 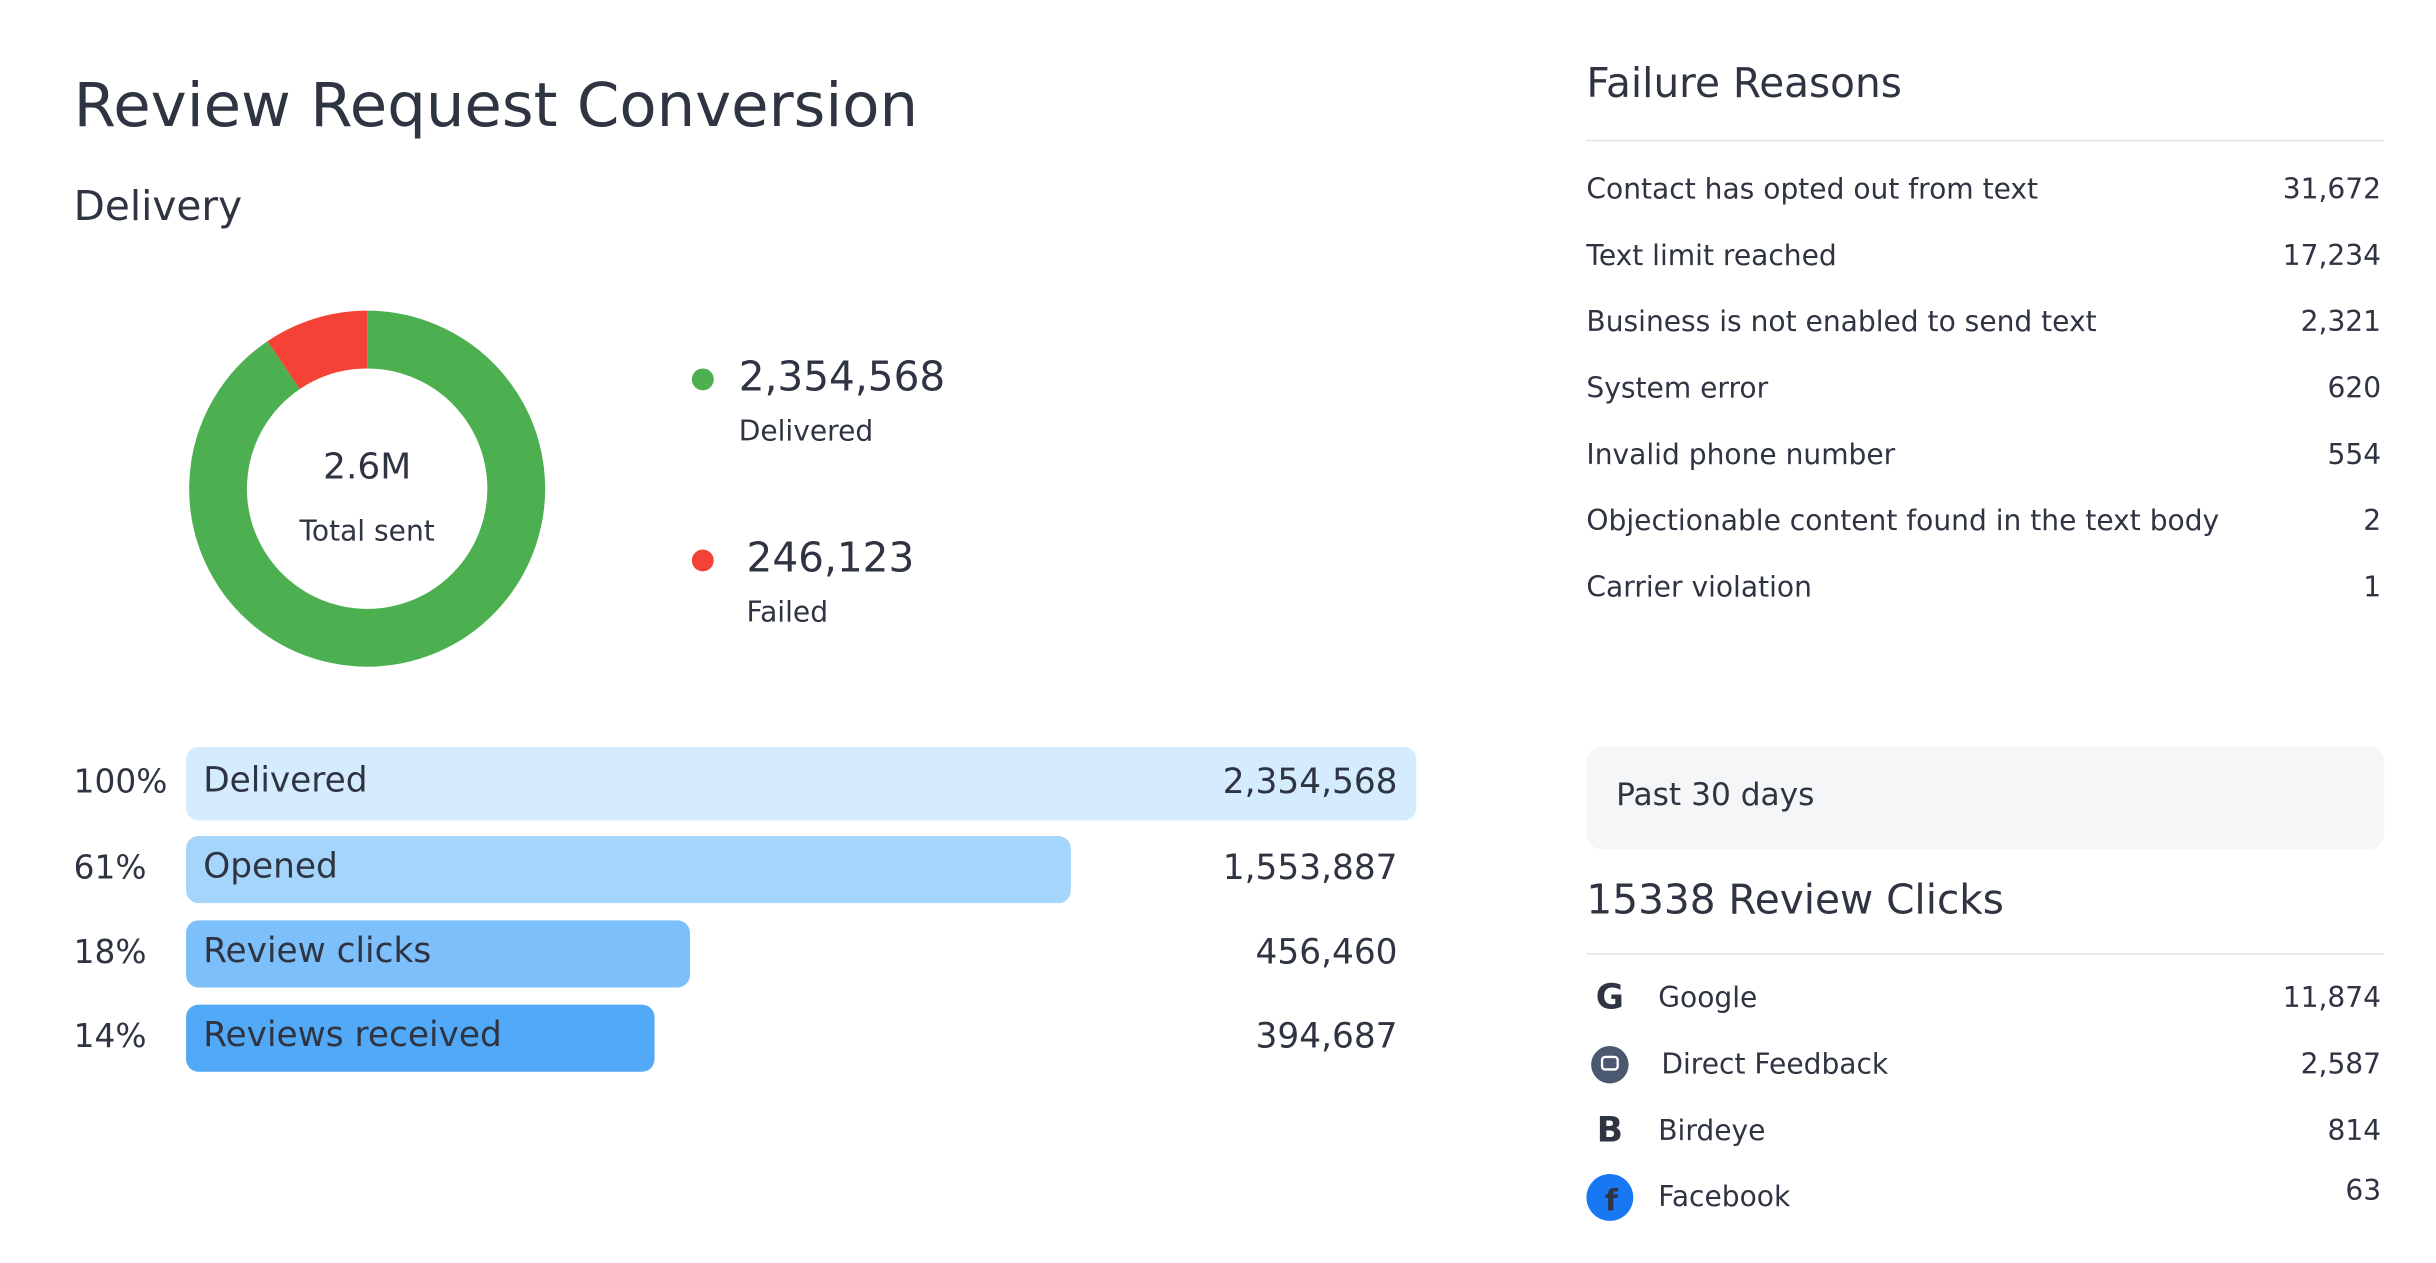 What do you see at coordinates (2341, 321) in the screenshot?
I see `failure-value: 2,321` at bounding box center [2341, 321].